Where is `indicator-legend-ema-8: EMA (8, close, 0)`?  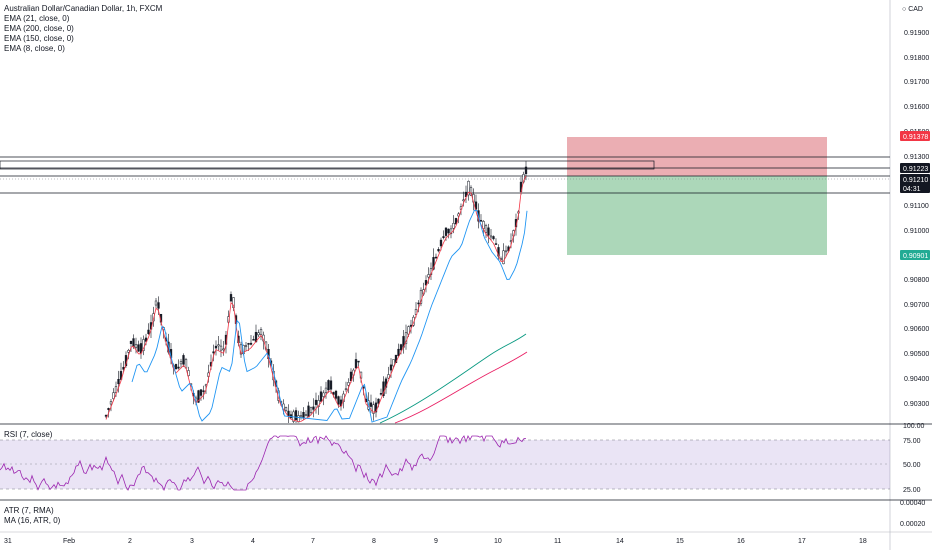
indicator-legend-ema-8: EMA (8, close, 0) is located at coordinates (34, 48).